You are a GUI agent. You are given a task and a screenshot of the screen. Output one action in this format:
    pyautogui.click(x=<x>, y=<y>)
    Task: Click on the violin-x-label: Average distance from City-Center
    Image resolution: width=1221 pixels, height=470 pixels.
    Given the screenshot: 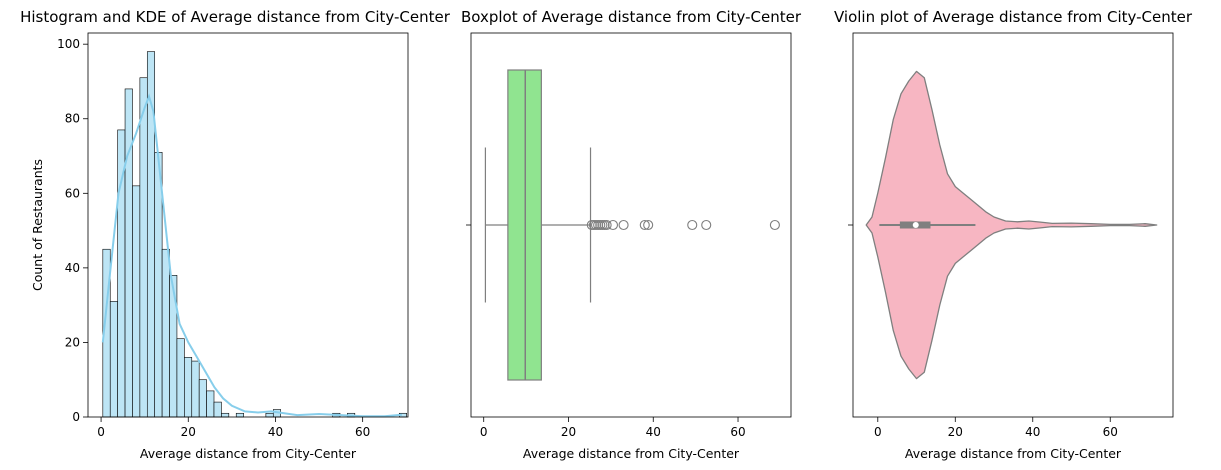 What is the action you would take?
    pyautogui.click(x=1013, y=453)
    